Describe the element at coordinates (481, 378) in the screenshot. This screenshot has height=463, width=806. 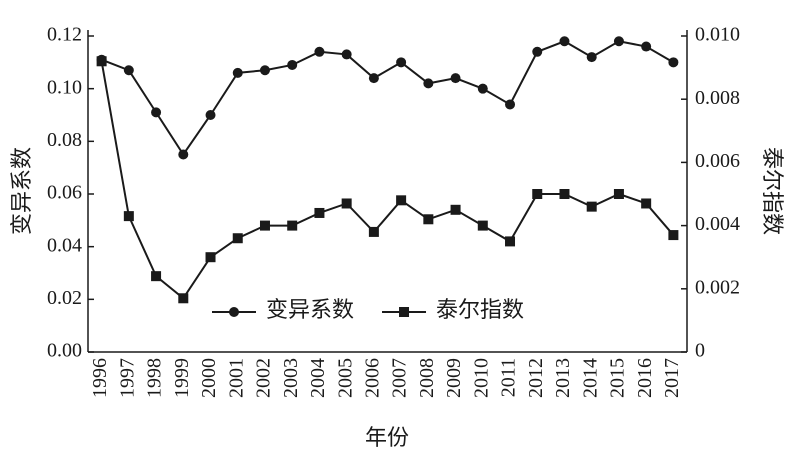
I see `x-tick-label: 2010` at that location.